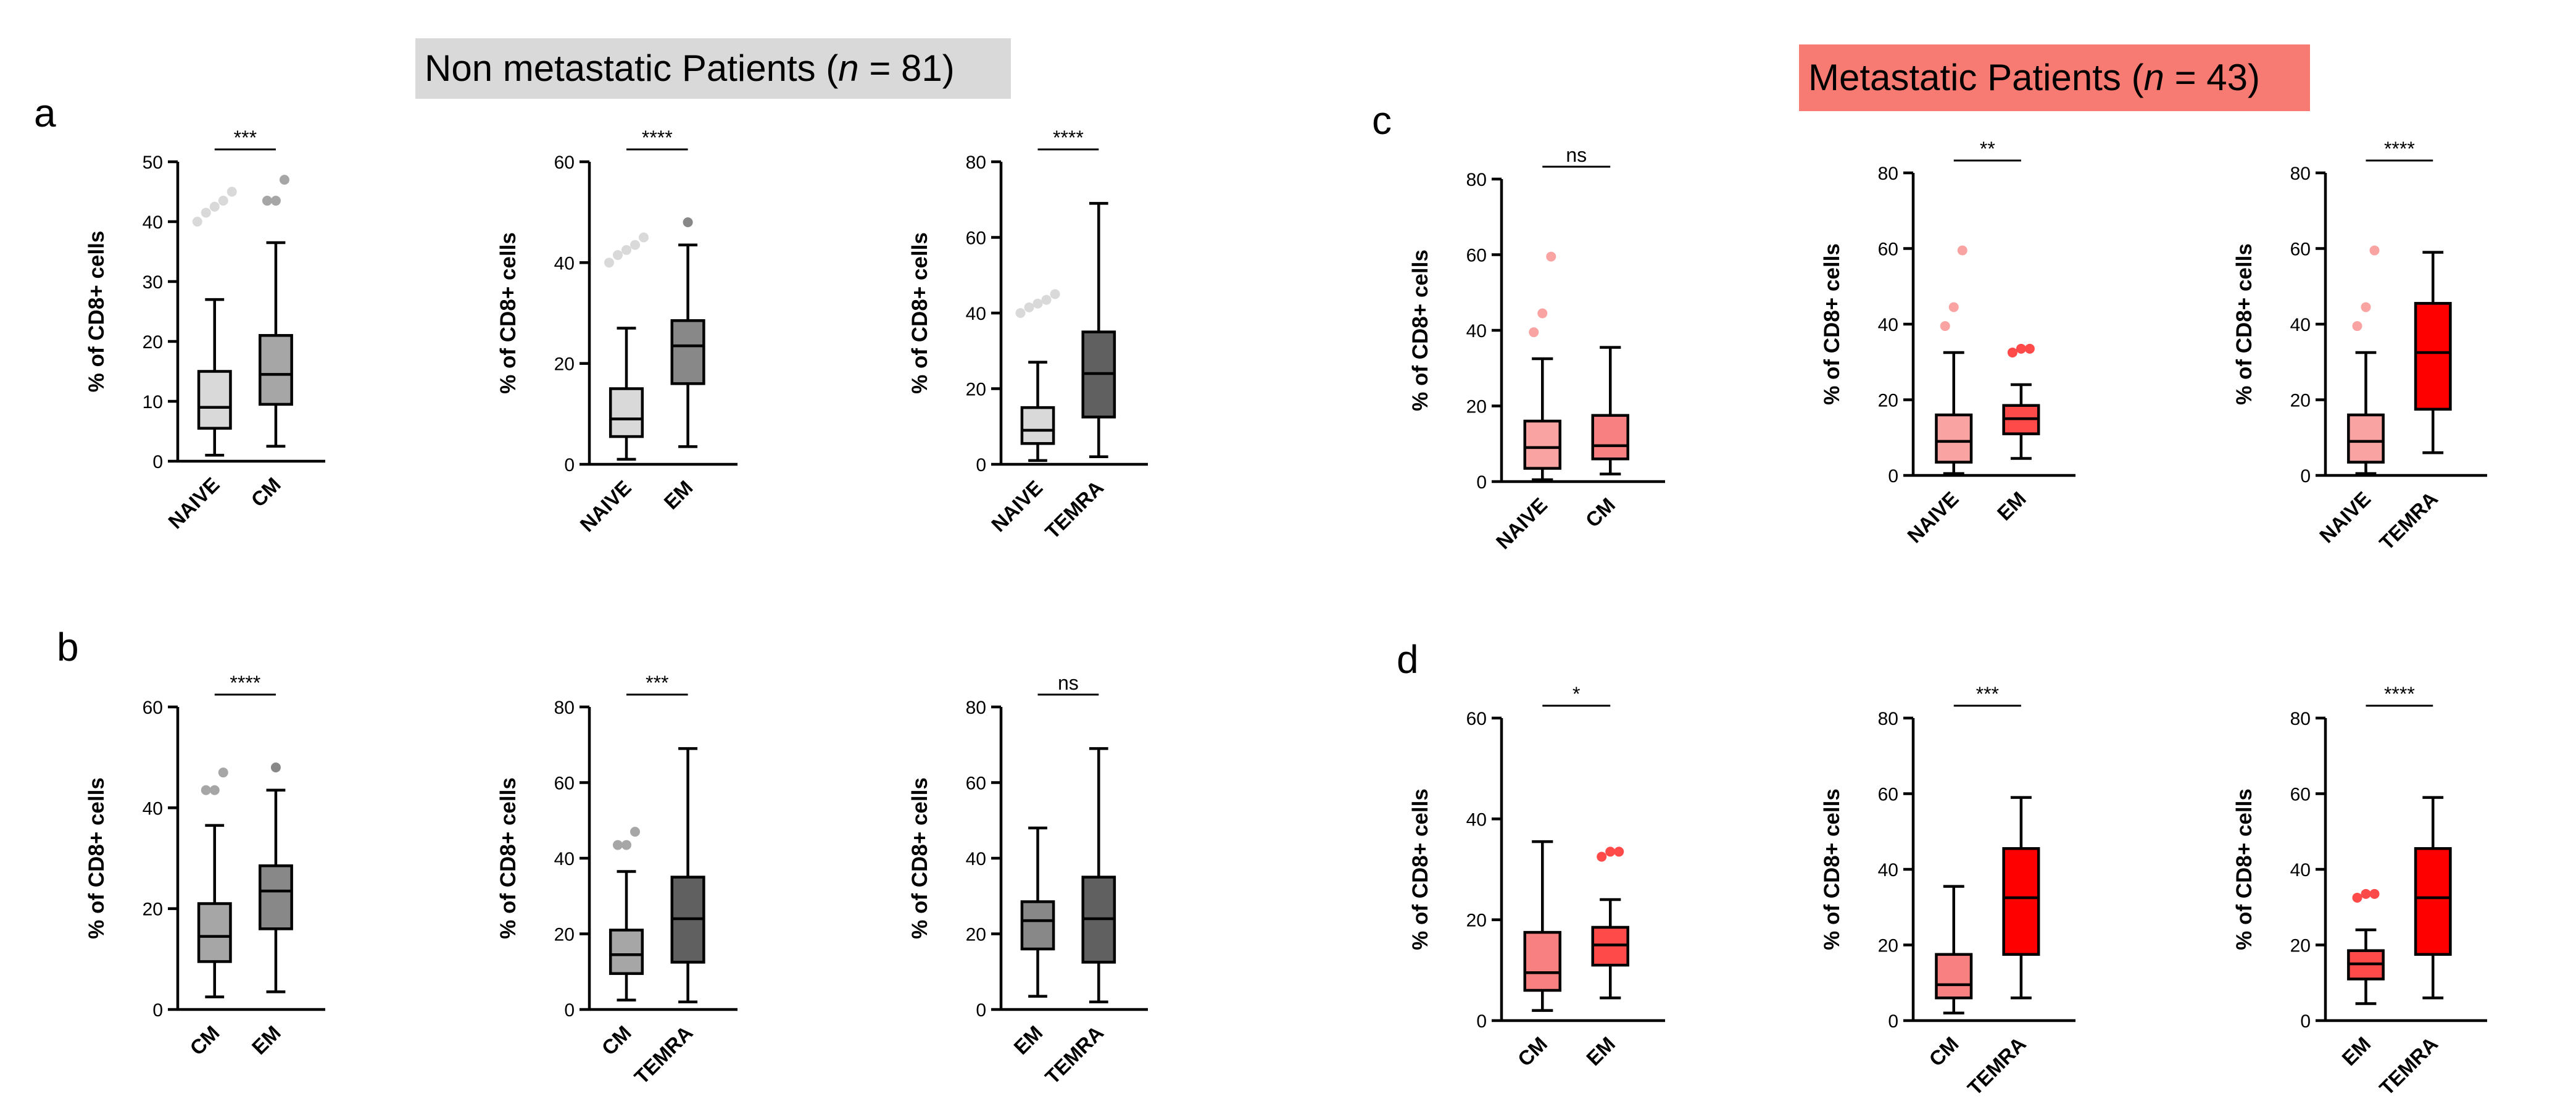 The height and width of the screenshot is (1120, 2576). I want to click on chart-d1: 0 20 40 60 % of CD8+ cells CM EM *, so click(1536, 877).